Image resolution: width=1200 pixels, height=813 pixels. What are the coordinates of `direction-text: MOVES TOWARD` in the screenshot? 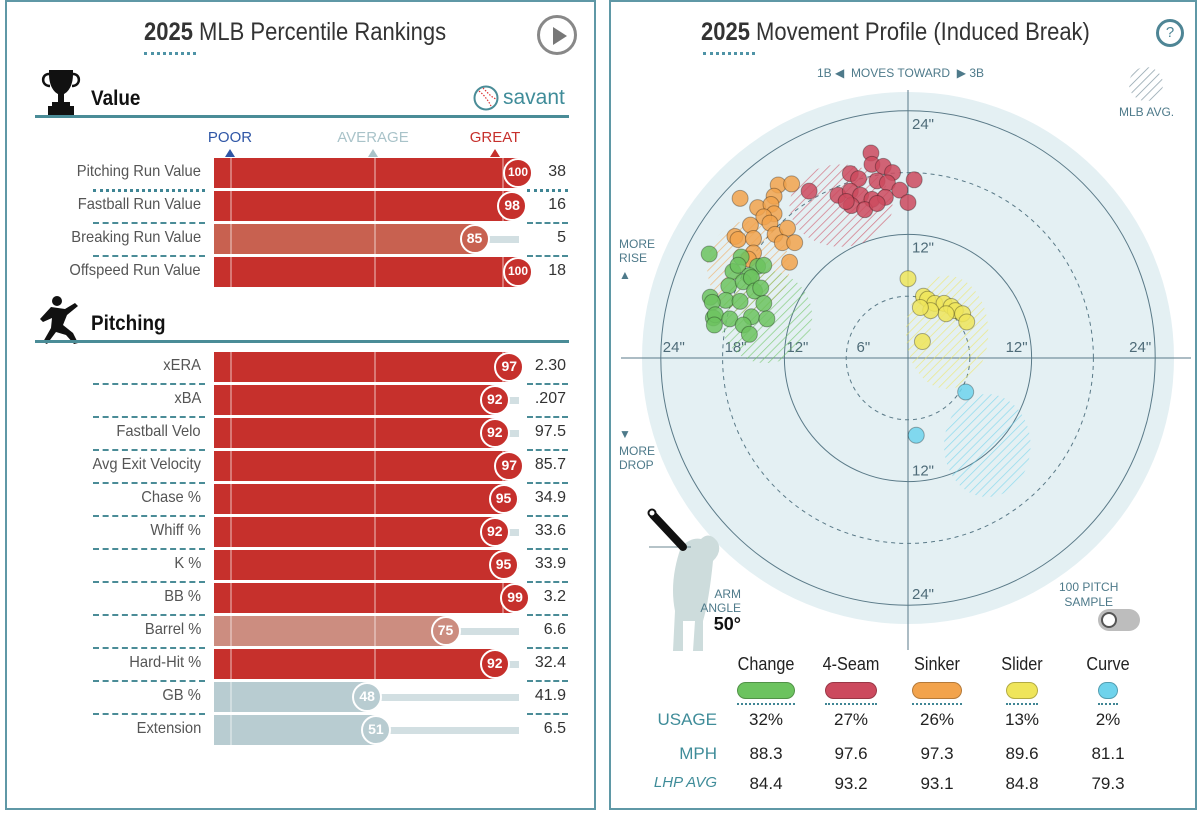 It's located at (900, 73).